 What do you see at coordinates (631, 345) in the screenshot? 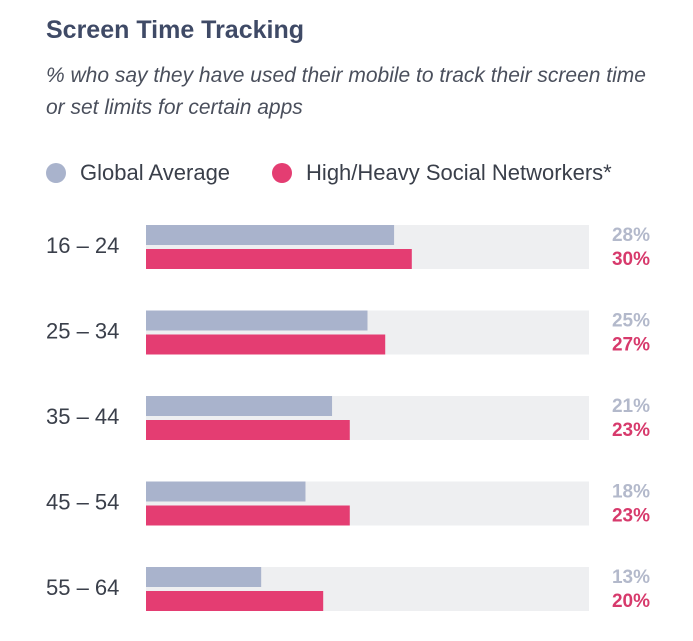
I see `value-label-social: 27%` at bounding box center [631, 345].